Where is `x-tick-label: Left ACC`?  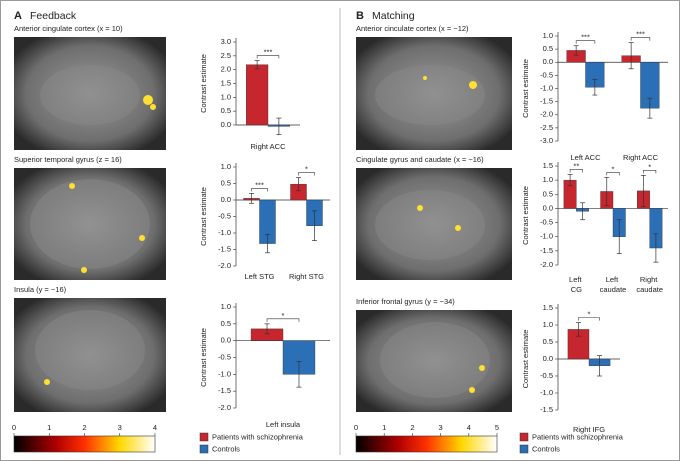 x-tick-label: Left ACC is located at coordinates (585, 157).